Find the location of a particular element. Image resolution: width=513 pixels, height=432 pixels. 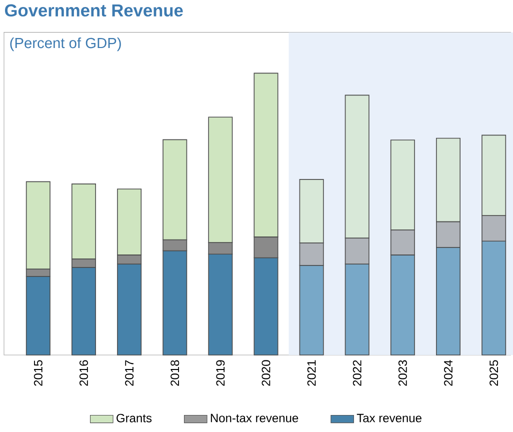

legend-label: Non-tax revenue is located at coordinates (254, 418).